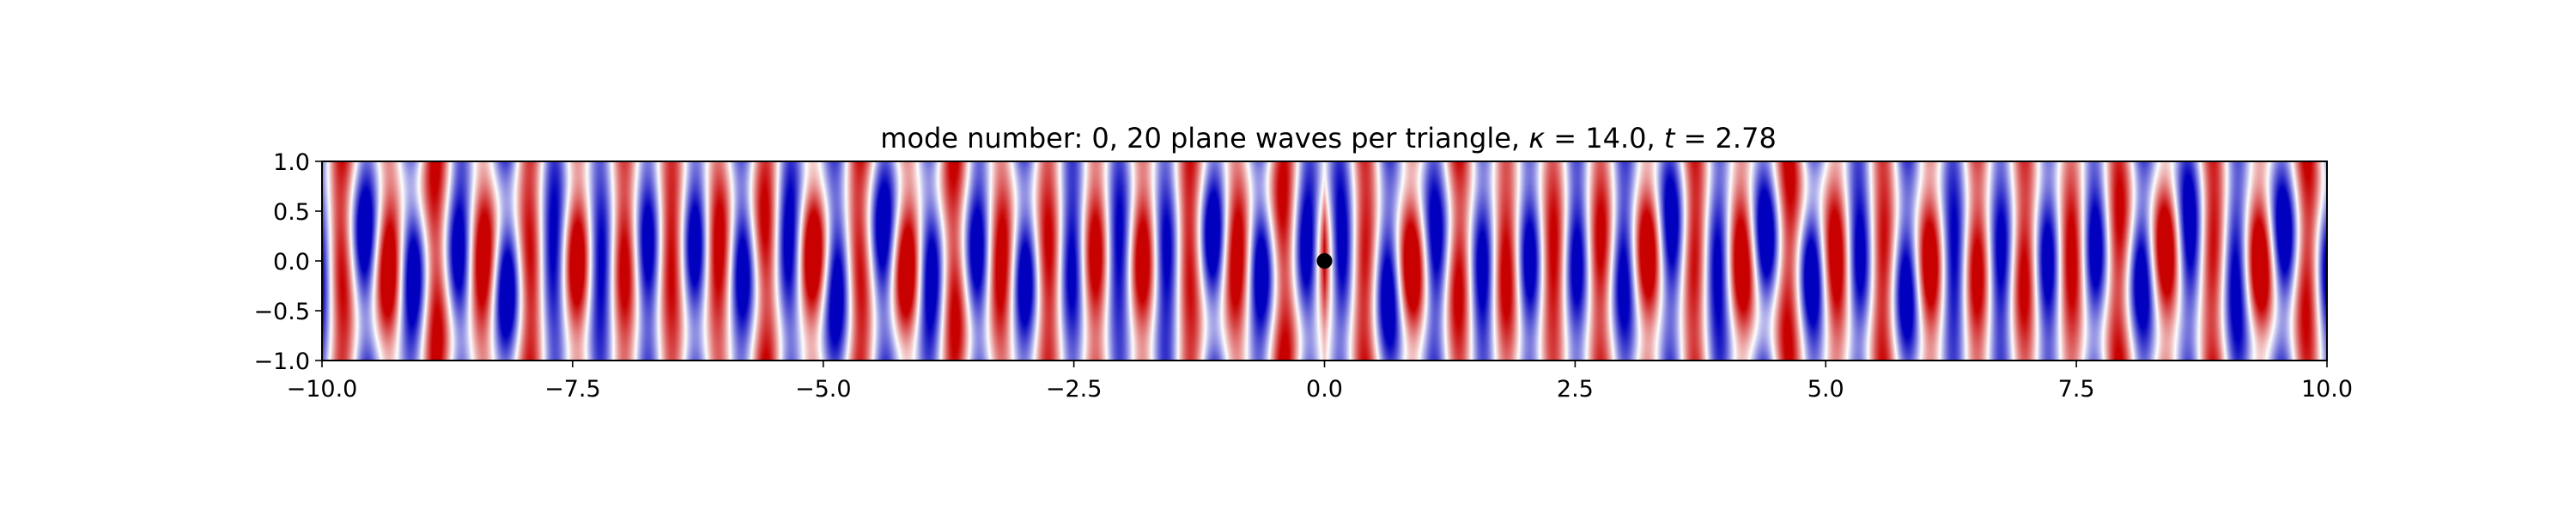 The width and height of the screenshot is (2576, 515). What do you see at coordinates (281, 361) in the screenshot?
I see `y-tick-label: −1.0` at bounding box center [281, 361].